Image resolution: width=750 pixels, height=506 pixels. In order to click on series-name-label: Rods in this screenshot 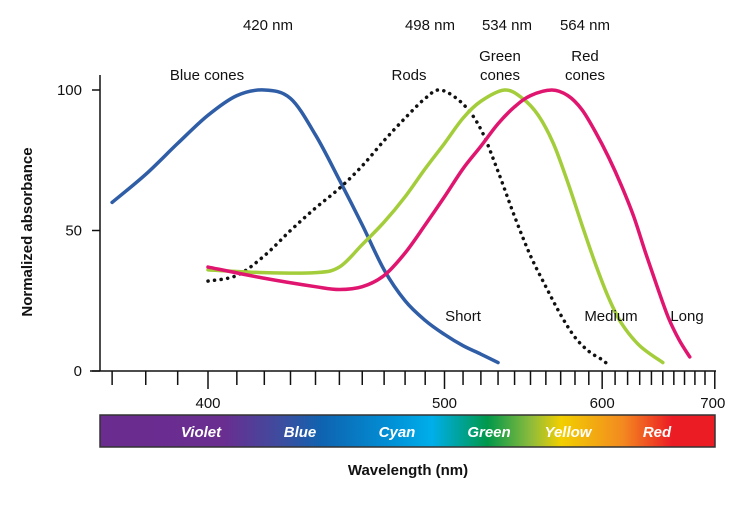, I will do `click(408, 75)`.